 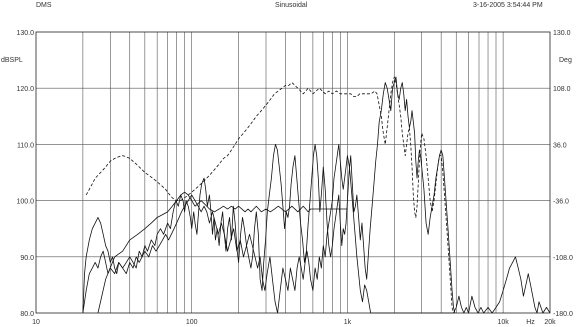 What do you see at coordinates (27, 314) in the screenshot?
I see `y-tick-label: 80.0` at bounding box center [27, 314].